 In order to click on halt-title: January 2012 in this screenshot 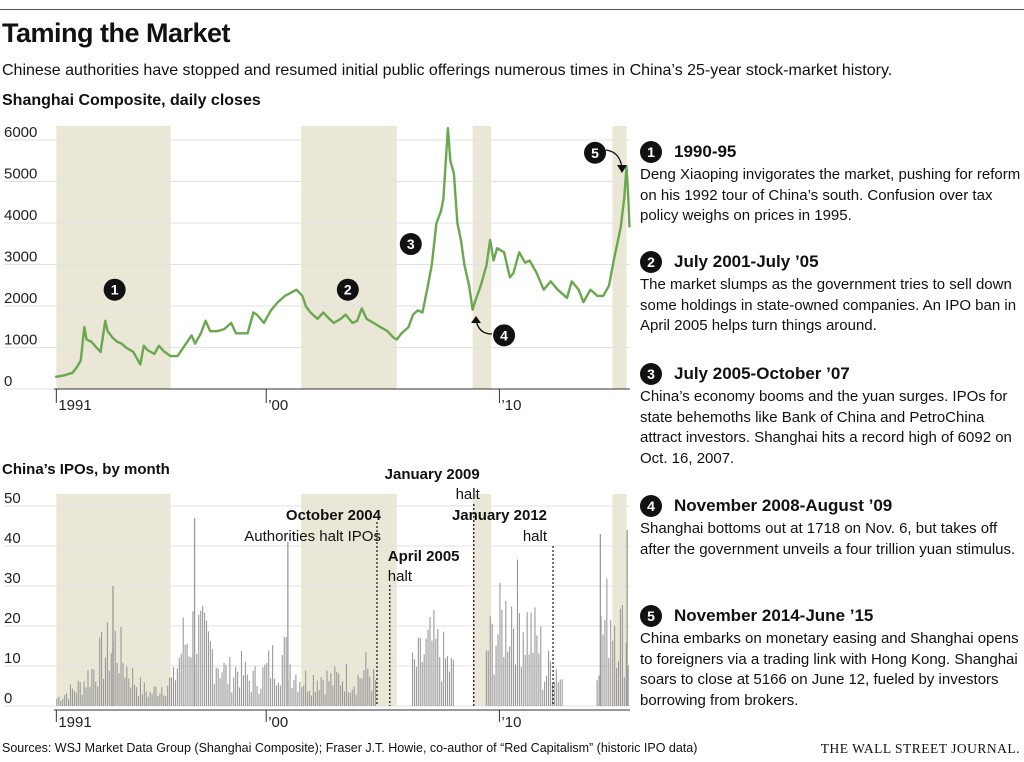, I will do `click(499, 515)`.